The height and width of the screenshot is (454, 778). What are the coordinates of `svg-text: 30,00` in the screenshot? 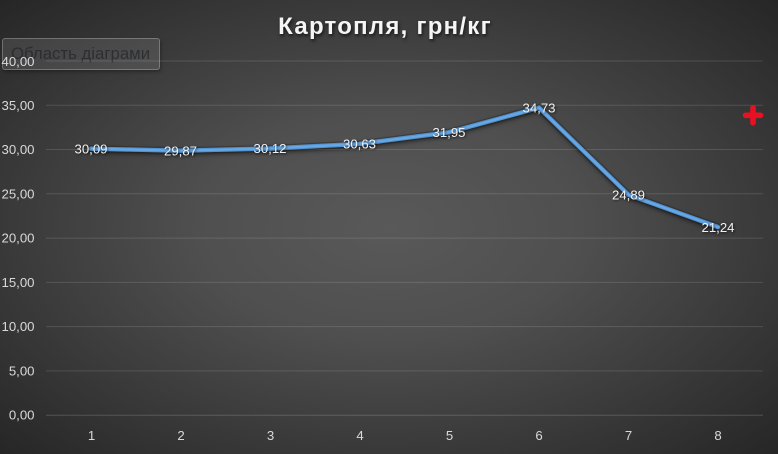 It's located at (17, 149).